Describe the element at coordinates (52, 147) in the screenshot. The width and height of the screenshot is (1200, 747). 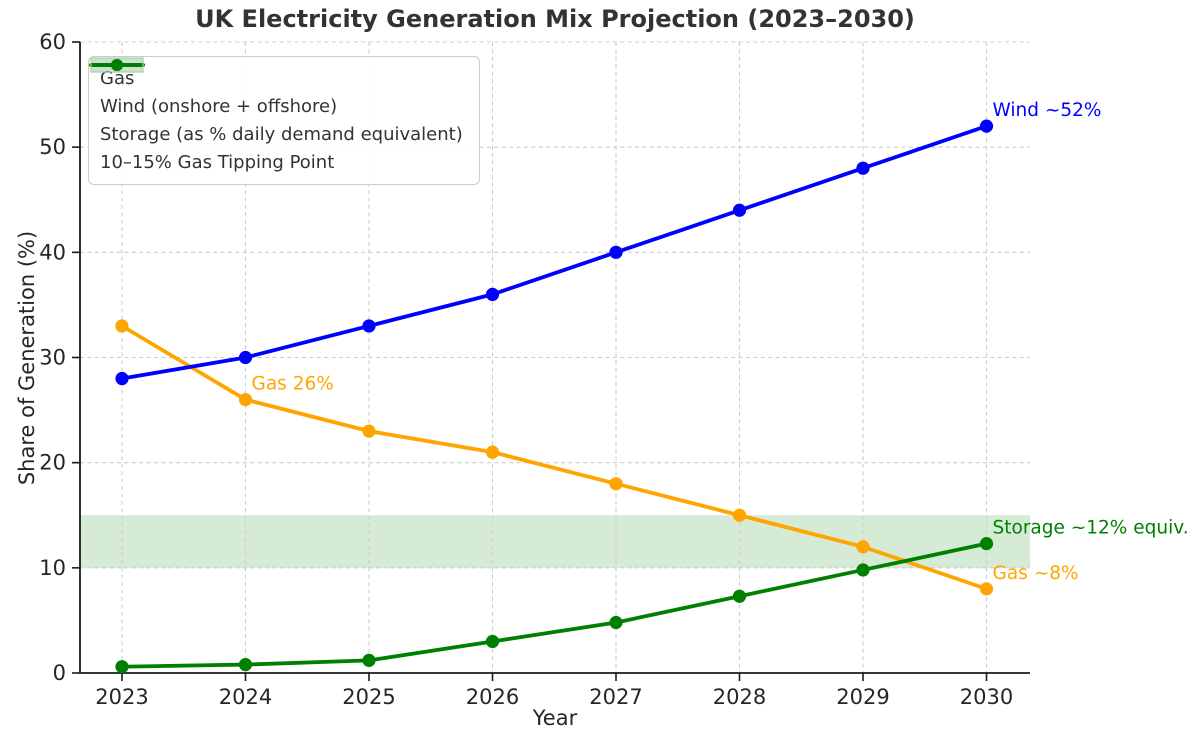
I see `y-tick-label: 50` at that location.